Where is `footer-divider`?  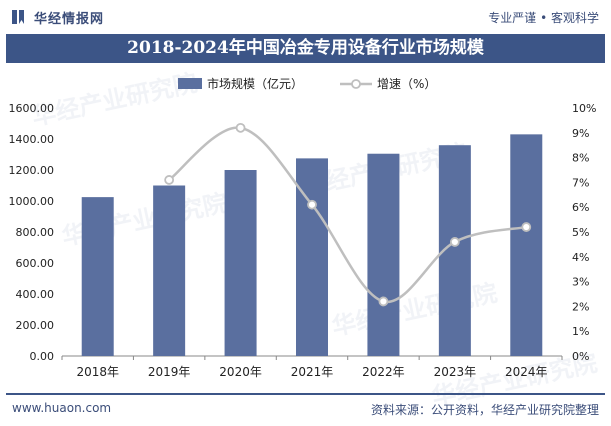
footer-divider is located at coordinates (305, 394).